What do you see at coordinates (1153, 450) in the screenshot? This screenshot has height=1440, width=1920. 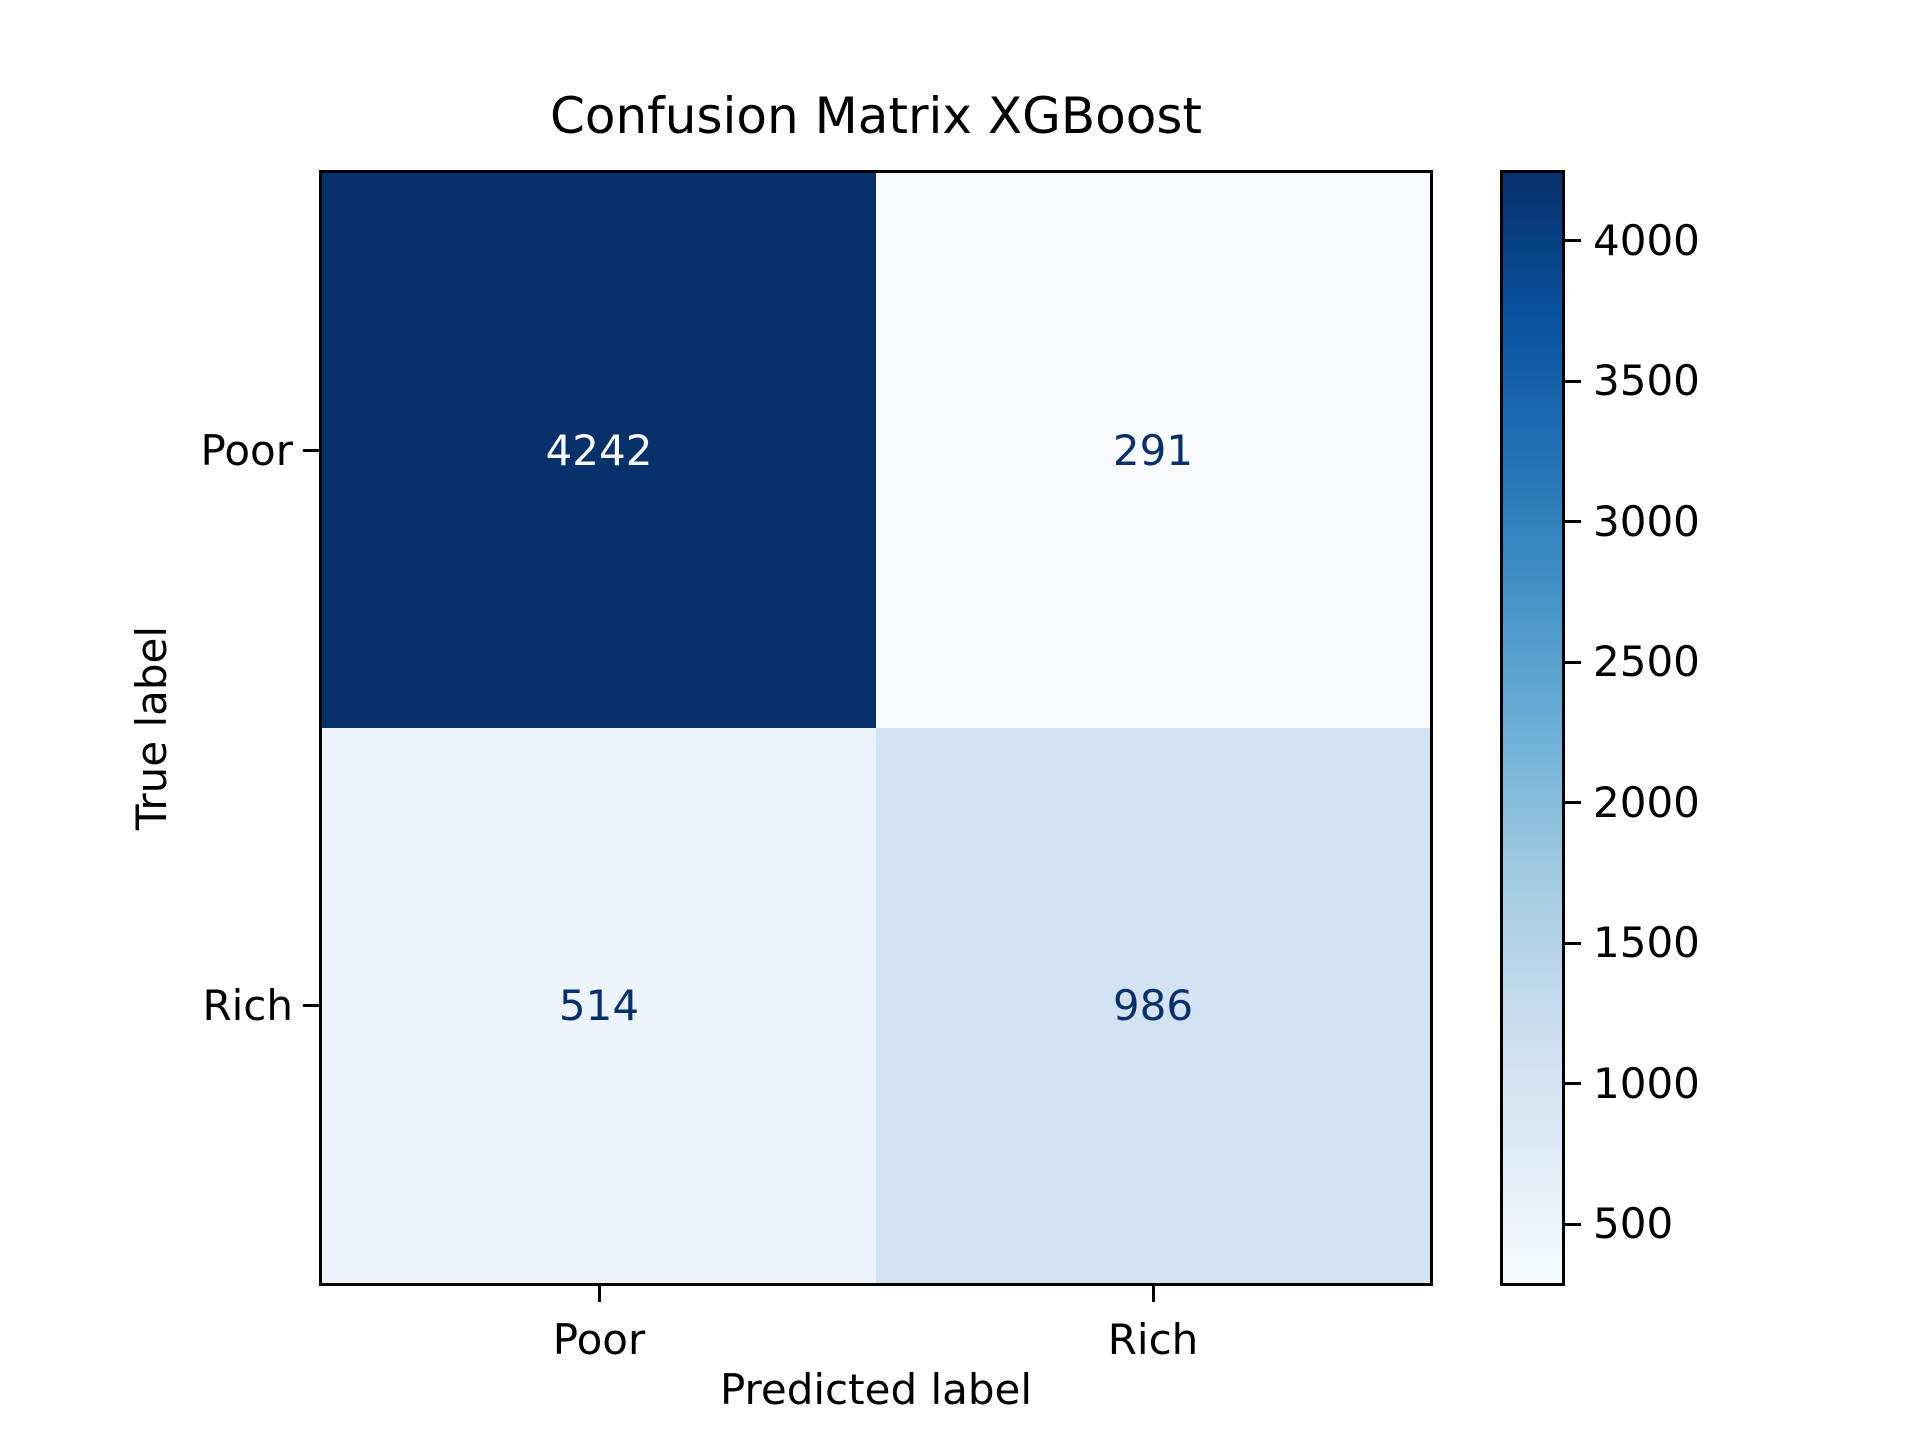 I see `matrix-cell-poor-rich: 291` at bounding box center [1153, 450].